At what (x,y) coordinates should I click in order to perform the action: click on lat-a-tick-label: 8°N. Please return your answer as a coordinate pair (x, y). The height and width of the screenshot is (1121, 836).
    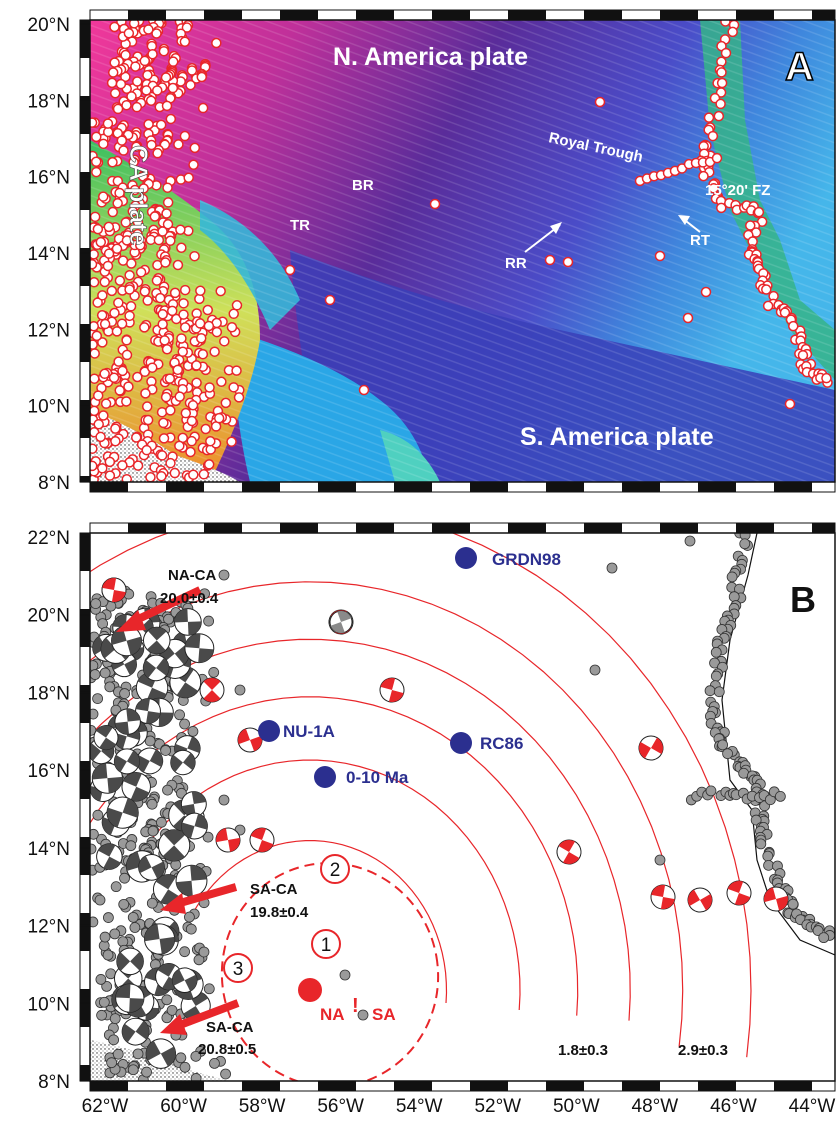
    Looking at the image, I should click on (54, 483).